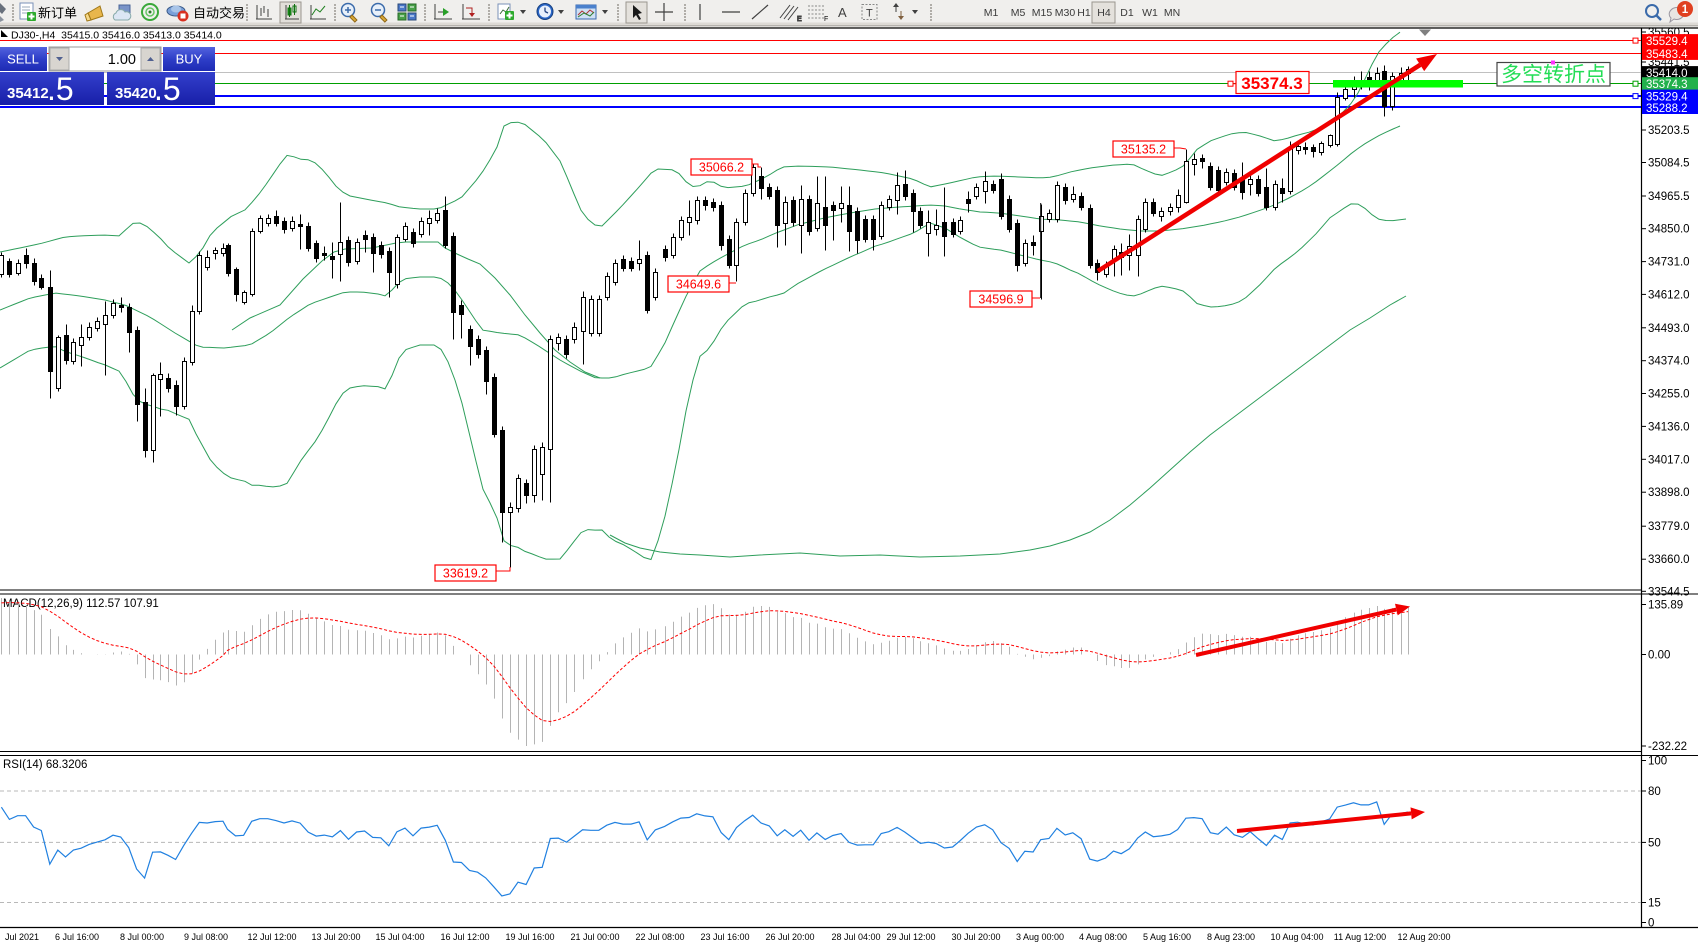  Describe the element at coordinates (1665, 606) in the screenshot. I see `svg-text: 135.89` at that location.